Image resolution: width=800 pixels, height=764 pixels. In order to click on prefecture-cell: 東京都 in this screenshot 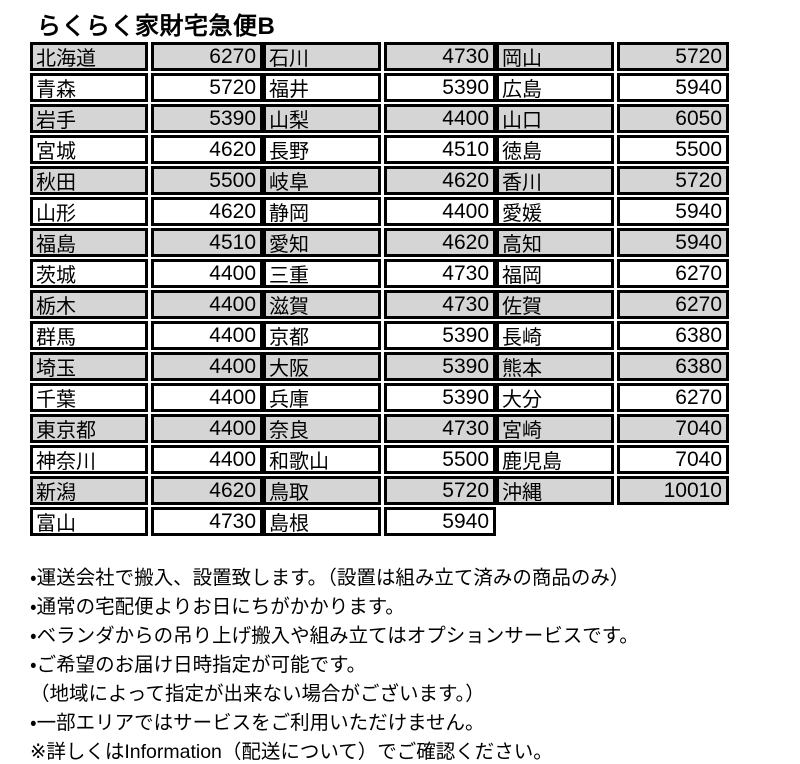, I will do `click(89, 428)`.